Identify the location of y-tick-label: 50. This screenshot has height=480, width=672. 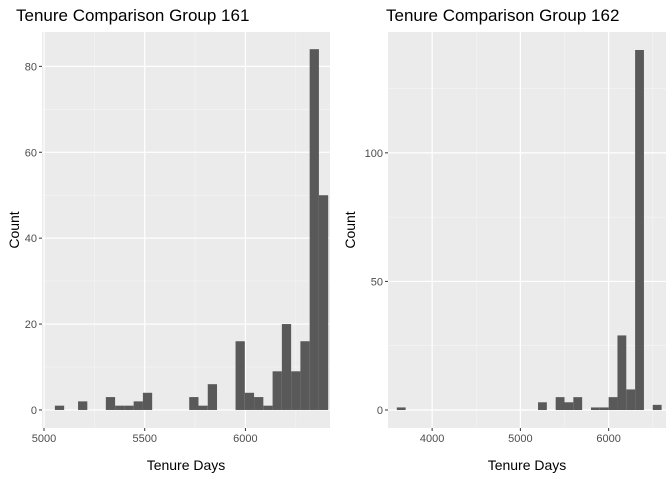
(377, 282).